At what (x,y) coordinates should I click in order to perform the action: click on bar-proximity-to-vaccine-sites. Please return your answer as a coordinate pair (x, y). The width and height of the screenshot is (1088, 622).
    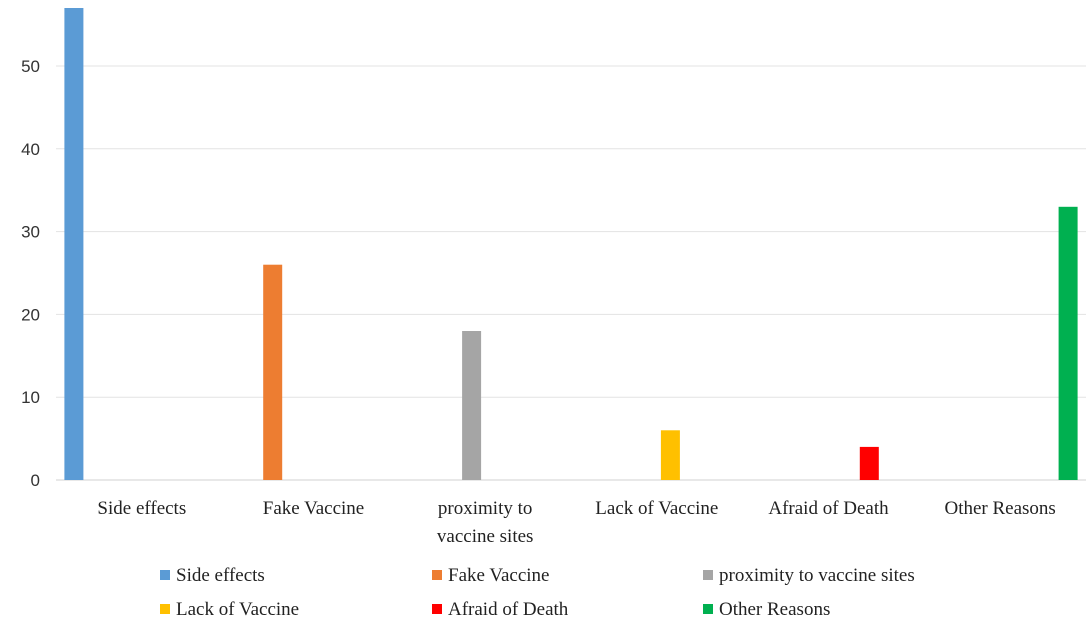
    Looking at the image, I should click on (472, 405).